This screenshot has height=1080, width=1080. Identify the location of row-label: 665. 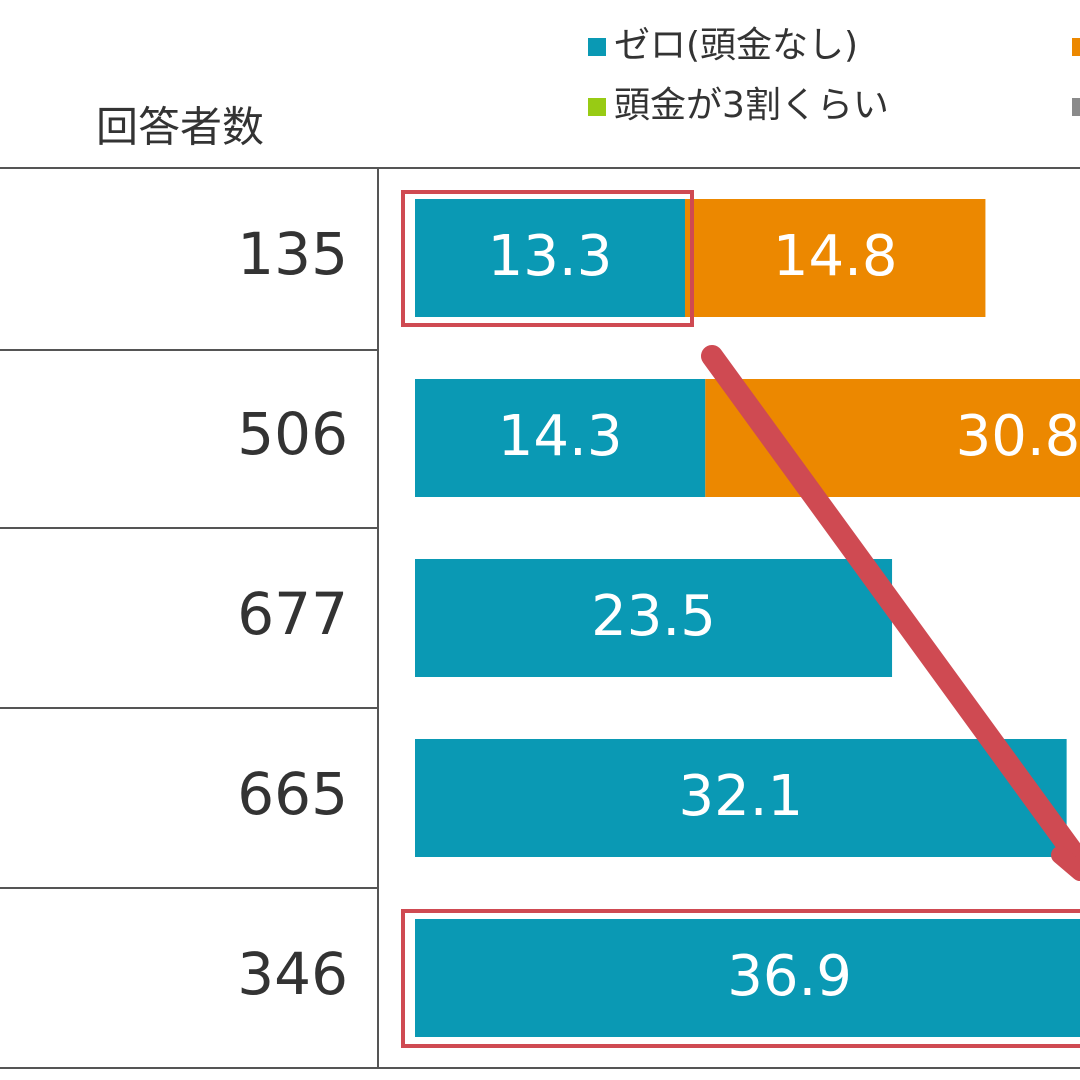
(292, 794).